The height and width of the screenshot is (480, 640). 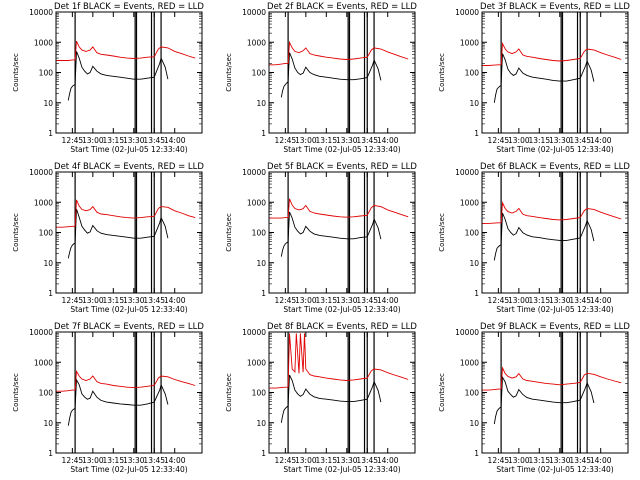 What do you see at coordinates (555, 167) in the screenshot?
I see `chart-title: Det 6f BLACK = Events, RED = LLD` at bounding box center [555, 167].